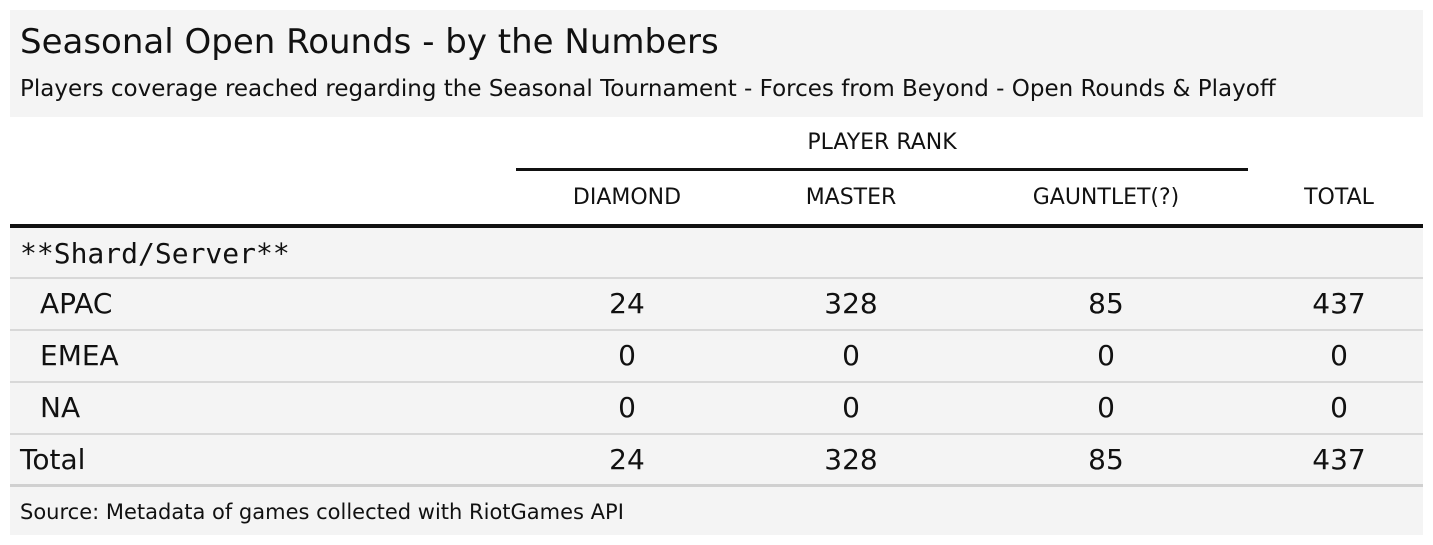 This screenshot has height=545, width=1433. Describe the element at coordinates (79, 355) in the screenshot. I see `row-label: EMEA` at that location.